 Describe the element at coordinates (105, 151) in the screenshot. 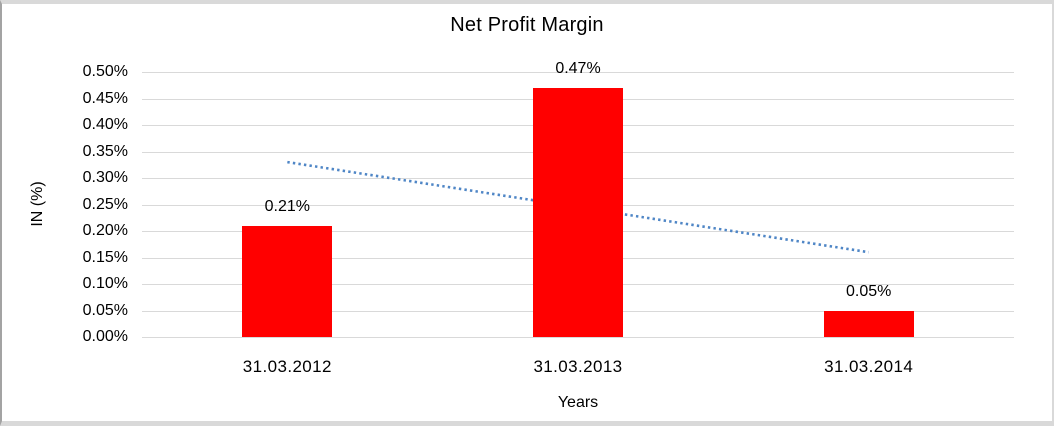

I see `y-tick-label: 0.35%` at that location.